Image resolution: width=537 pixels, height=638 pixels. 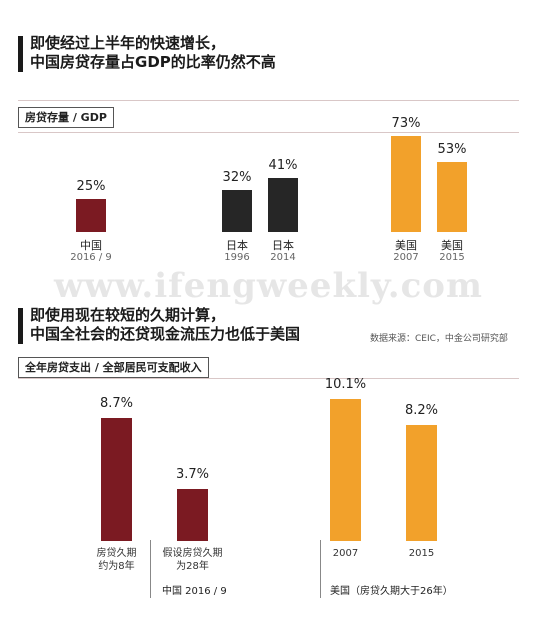 What do you see at coordinates (406, 257) in the screenshot?
I see `chart1-category-sub: 2007` at bounding box center [406, 257].